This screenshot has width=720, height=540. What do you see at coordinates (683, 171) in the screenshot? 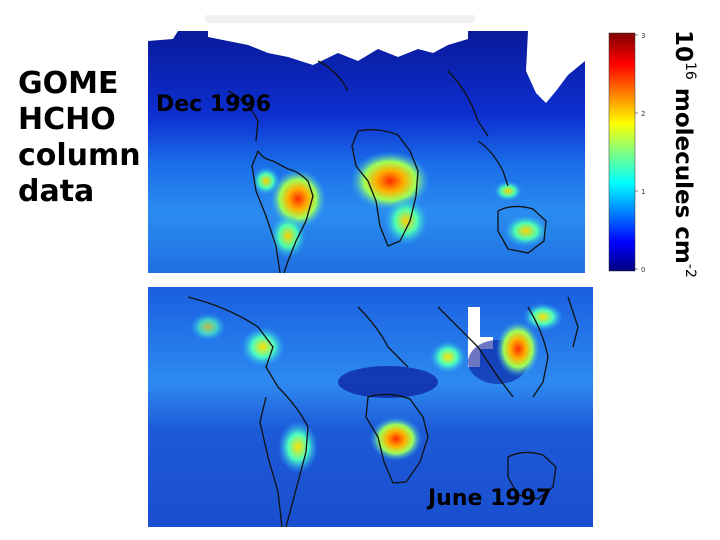
I see `unit-text: molecules cm` at bounding box center [683, 171].